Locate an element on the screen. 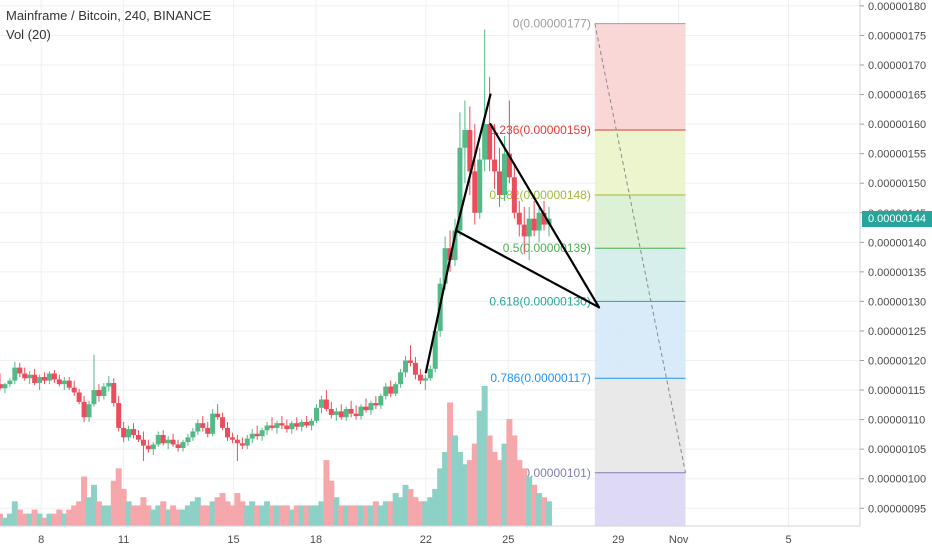 Image resolution: width=932 pixels, height=550 pixels. price-tick-label: 0.00000175 is located at coordinates (897, 36).